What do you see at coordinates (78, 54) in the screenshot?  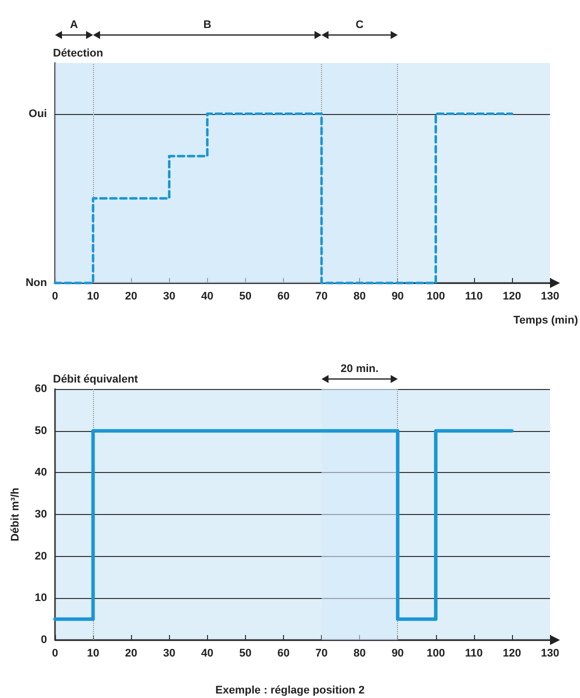 I see `chart-title: Détection` at bounding box center [78, 54].